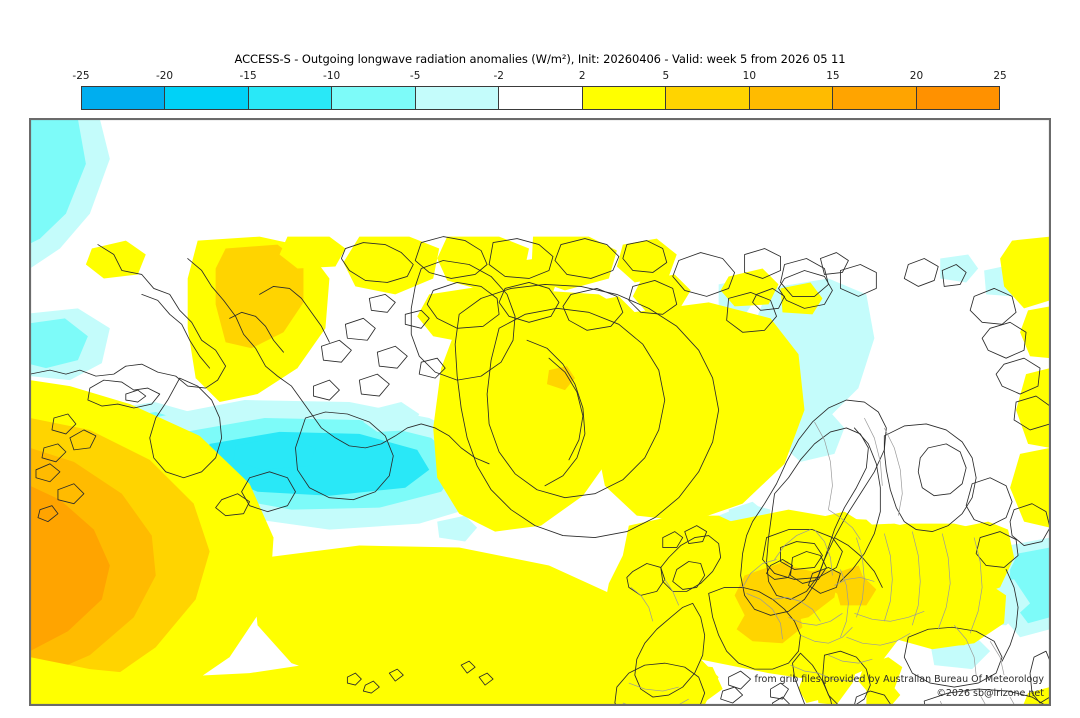  I want to click on colorbar-legend: -25 -20 -15 -10 -5 -2 2 5 10 15 20 25, so click(539, 90).